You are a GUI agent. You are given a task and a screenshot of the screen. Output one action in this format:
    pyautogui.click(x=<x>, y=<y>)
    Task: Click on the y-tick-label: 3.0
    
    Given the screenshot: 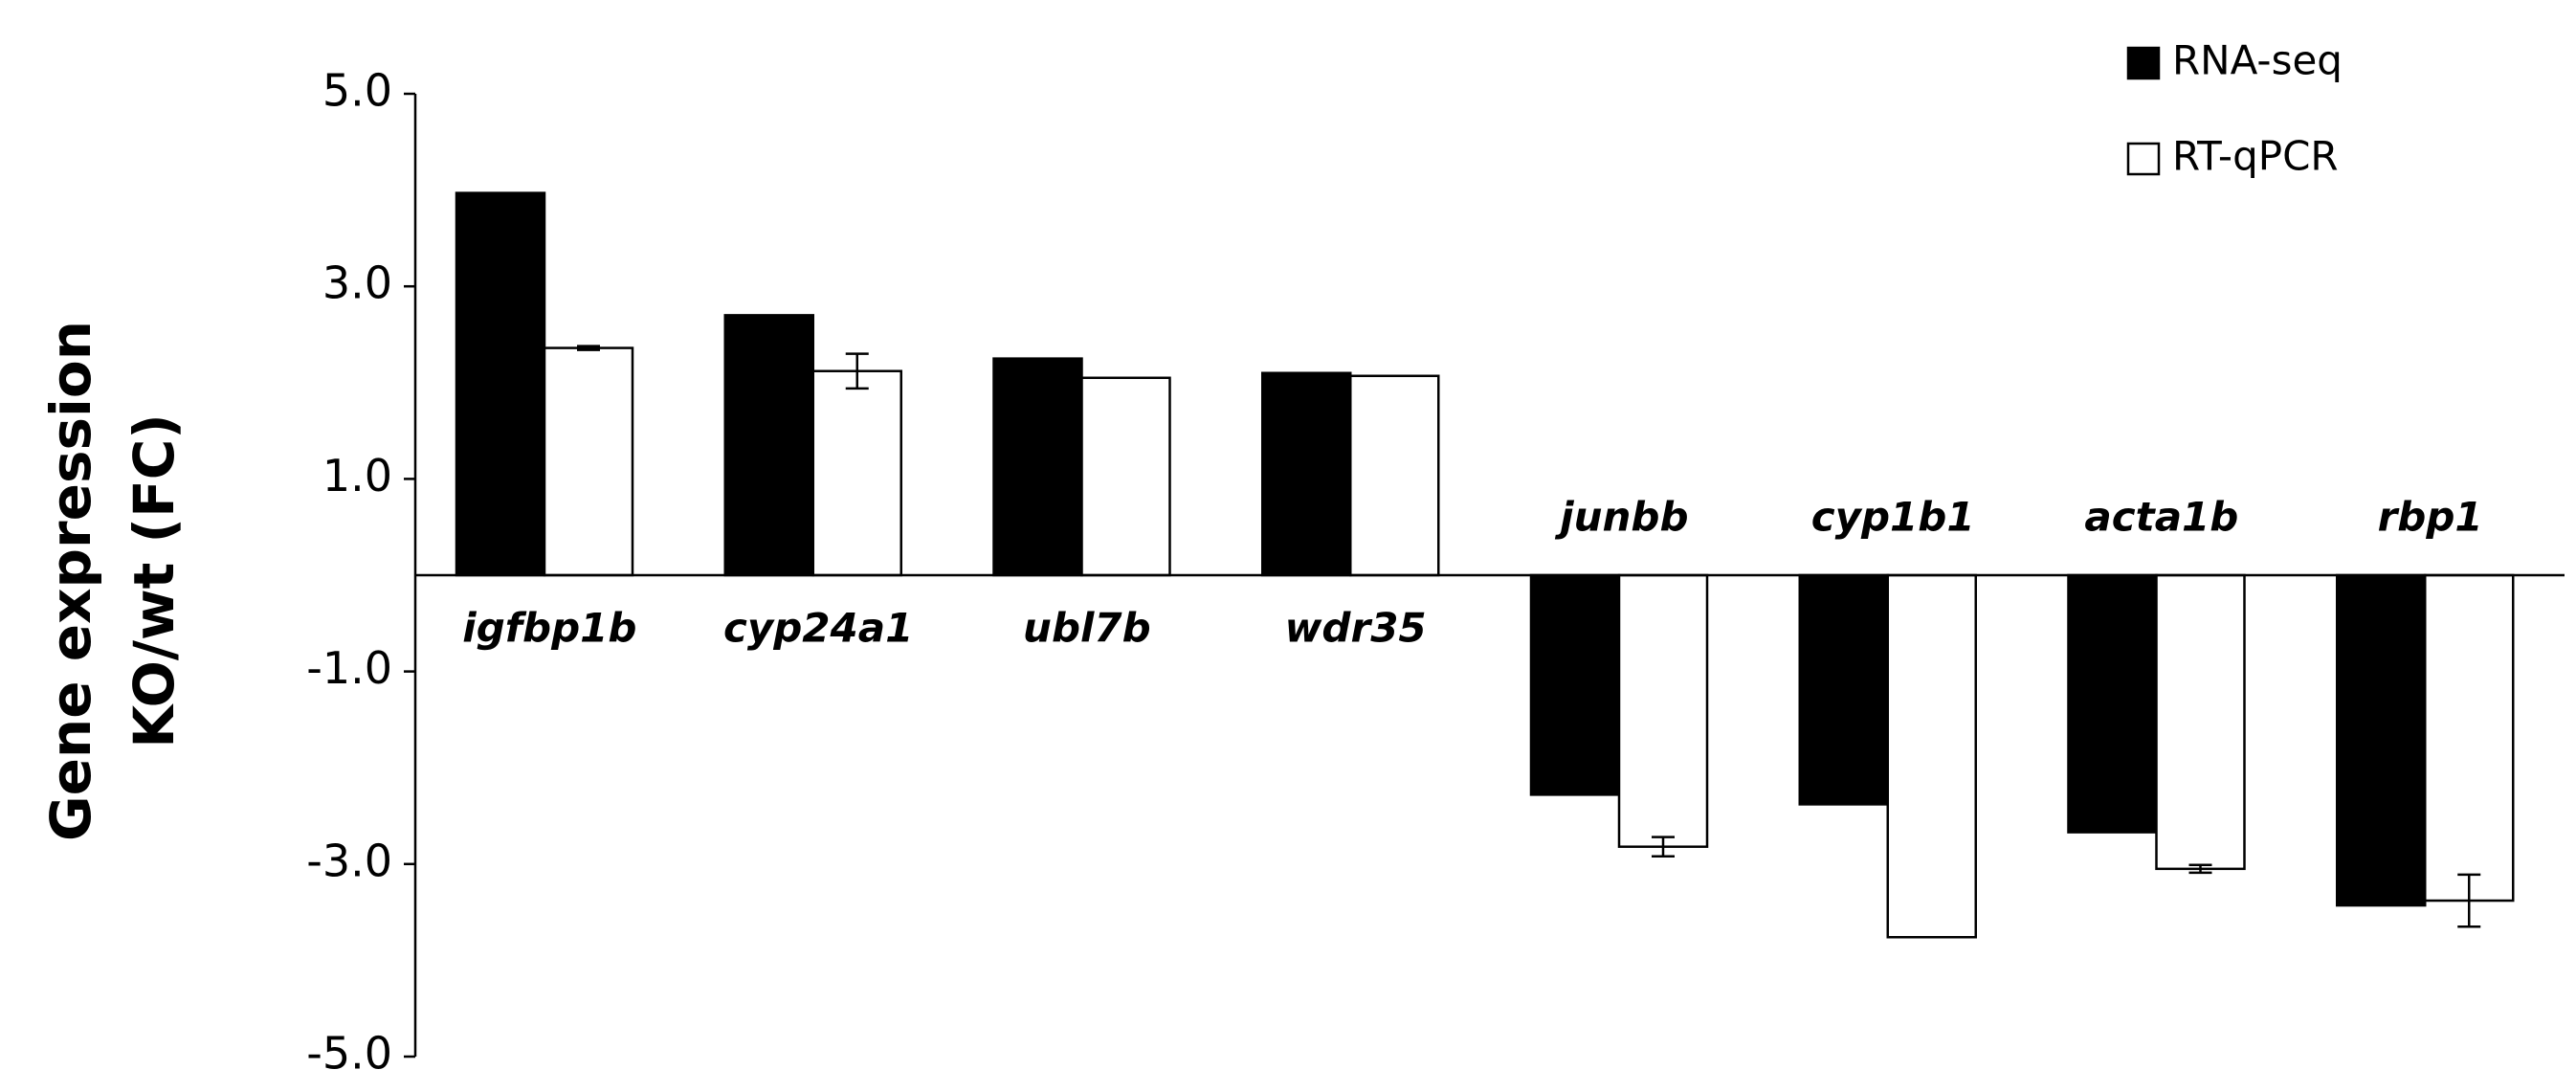 What is the action you would take?
    pyautogui.click(x=357, y=283)
    